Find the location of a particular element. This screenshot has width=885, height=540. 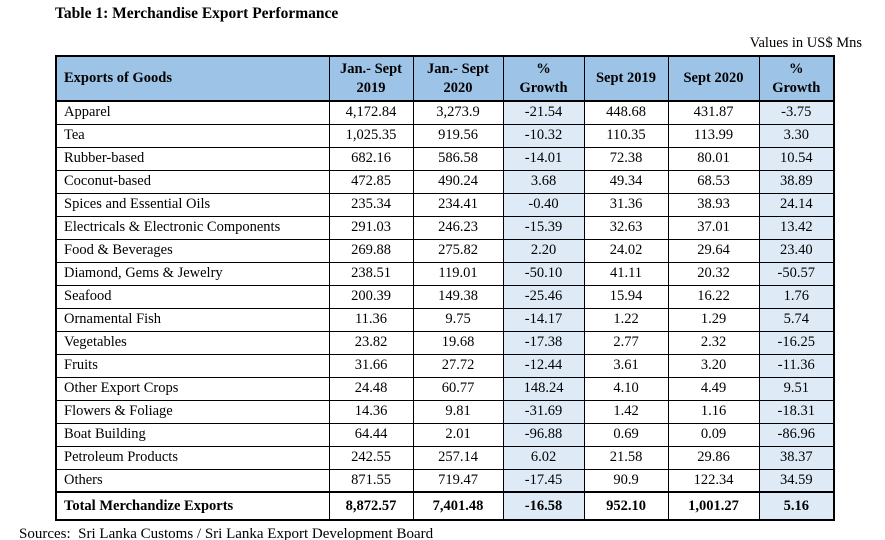

value-cell: 200.39 is located at coordinates (371, 296).